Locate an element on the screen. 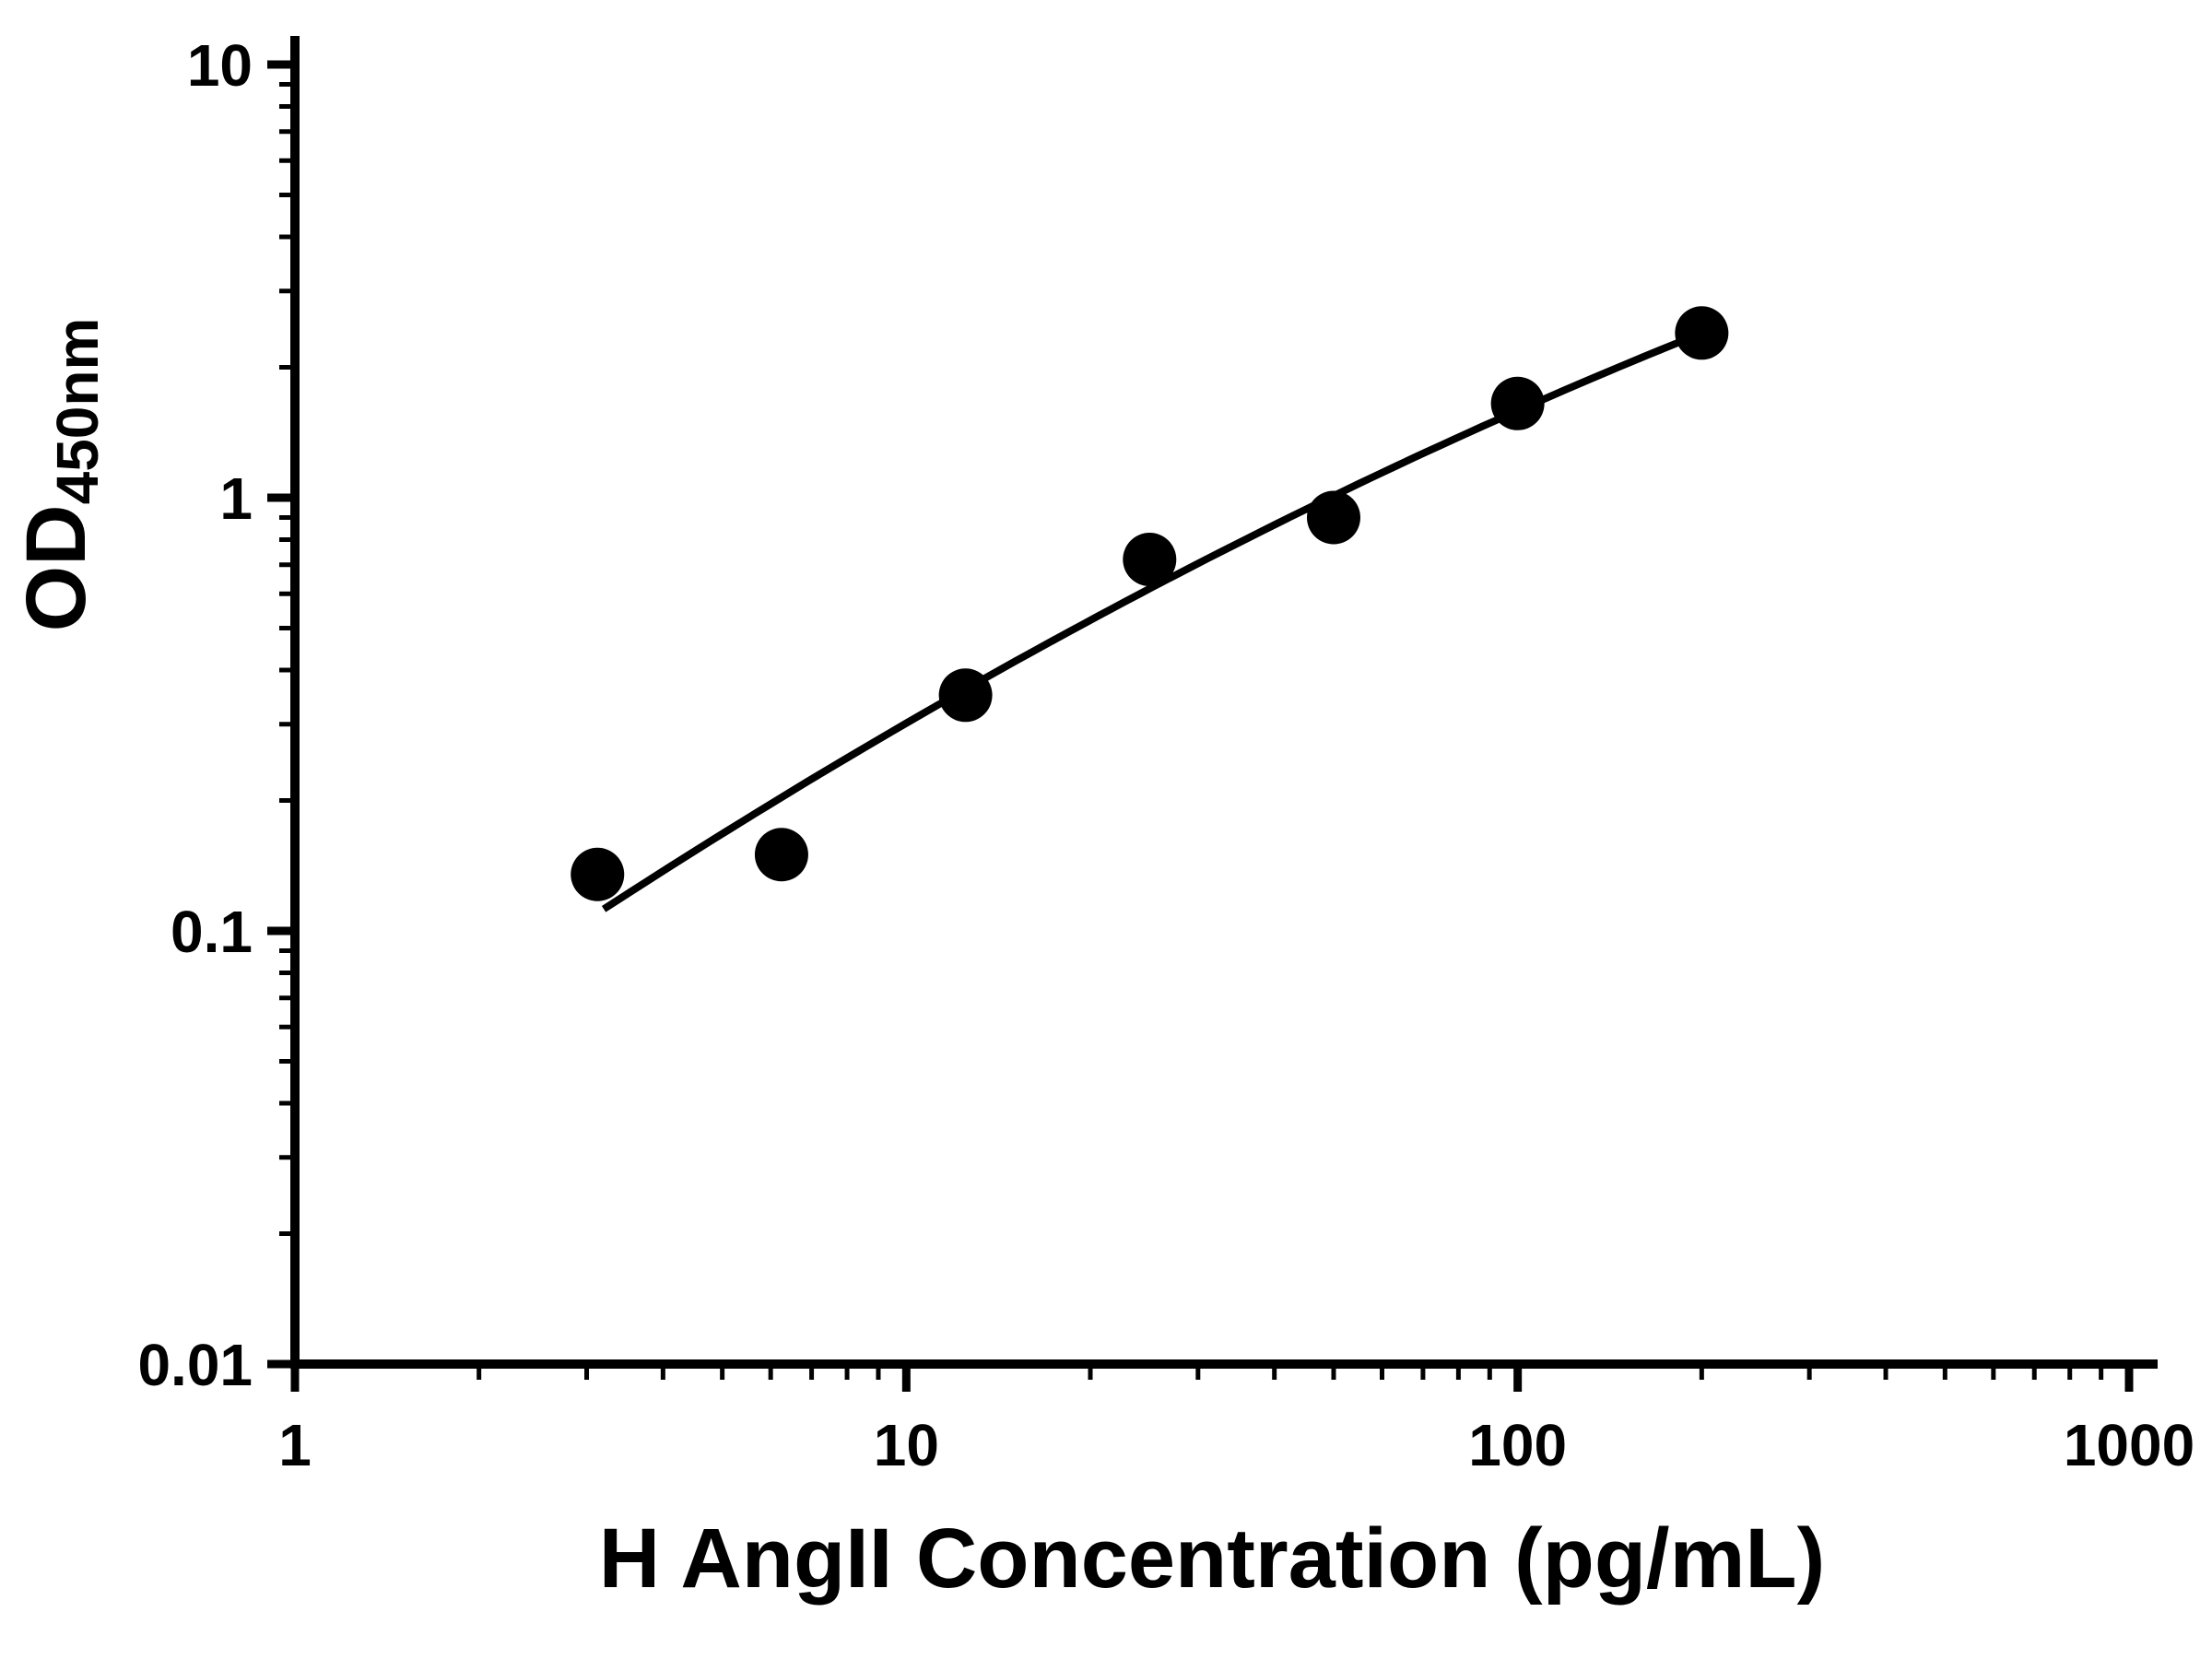  y-tick-label: 0.1 is located at coordinates (212, 932).